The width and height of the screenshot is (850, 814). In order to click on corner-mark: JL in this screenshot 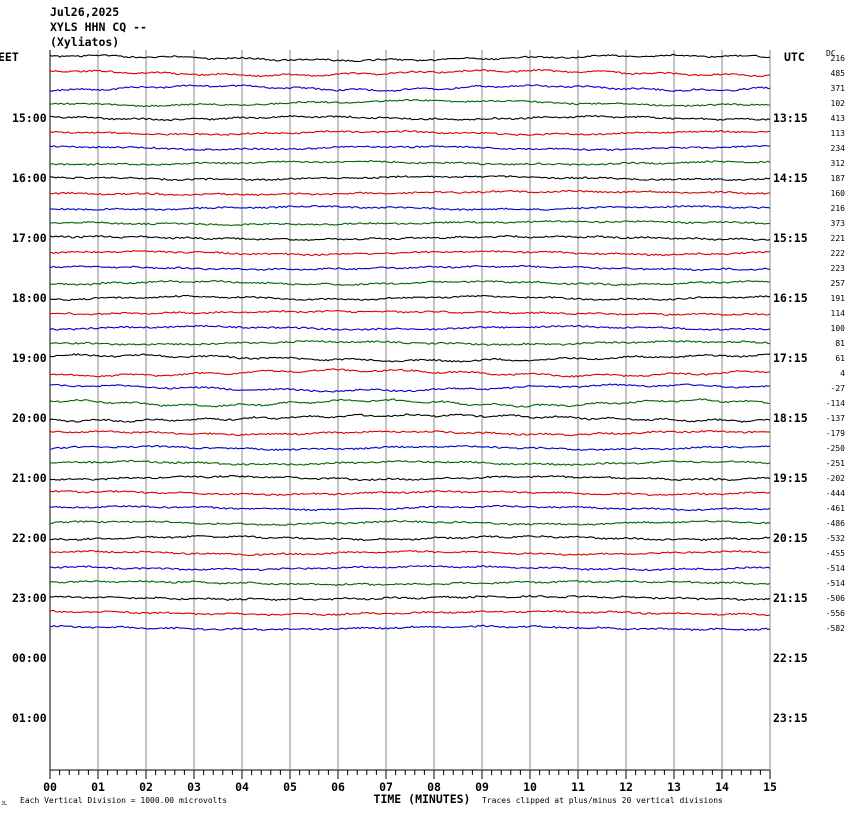, I will do `click(4, 804)`.